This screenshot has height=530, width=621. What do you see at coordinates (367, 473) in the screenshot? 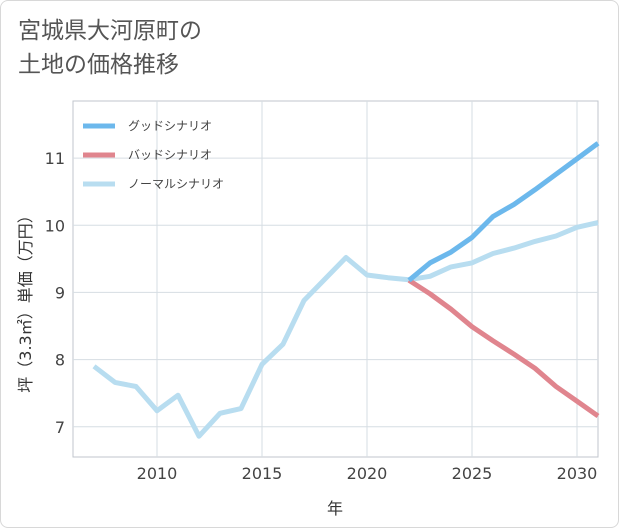
I see `x-tick-label: 2020` at bounding box center [367, 473].